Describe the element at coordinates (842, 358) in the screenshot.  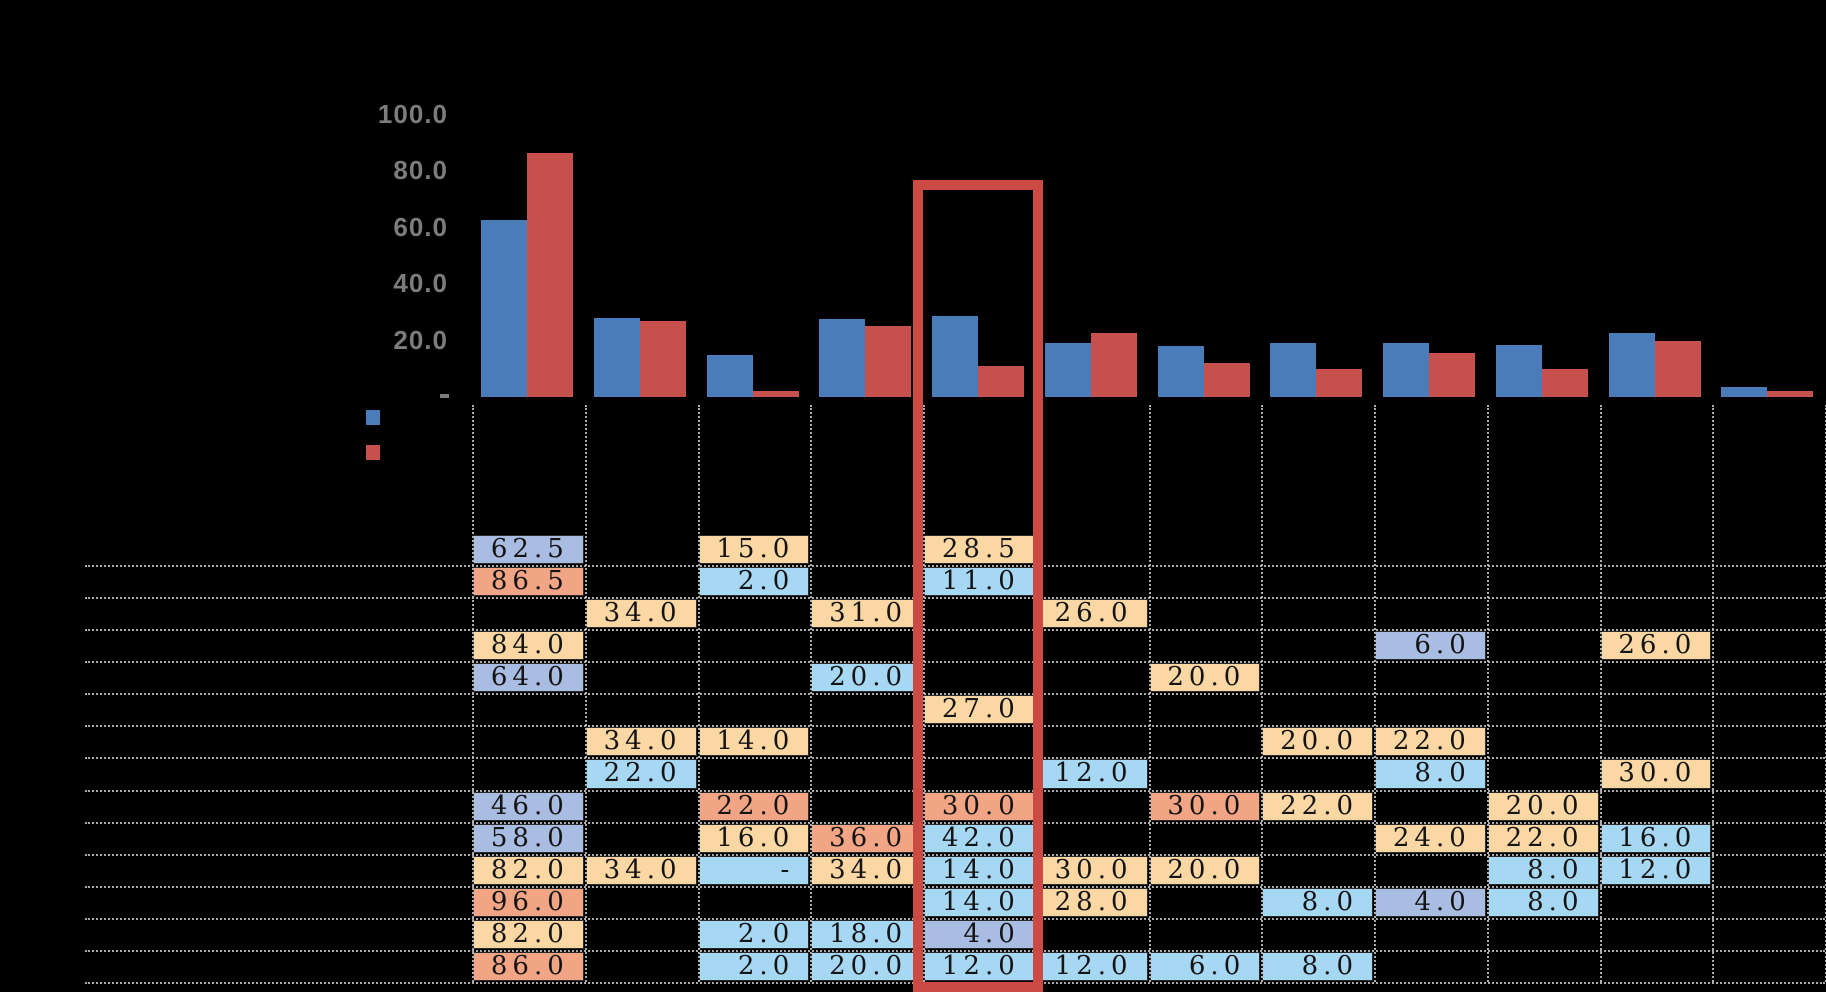
I see `bar-series-blue-cat4` at that location.